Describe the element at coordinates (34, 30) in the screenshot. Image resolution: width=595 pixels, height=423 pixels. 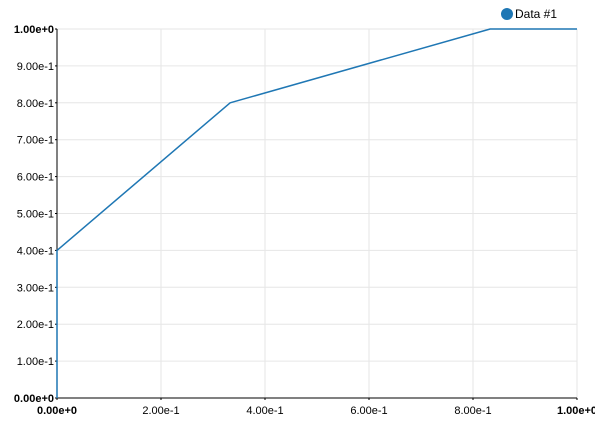
I see `y-tick-label: 1.00e+0` at that location.